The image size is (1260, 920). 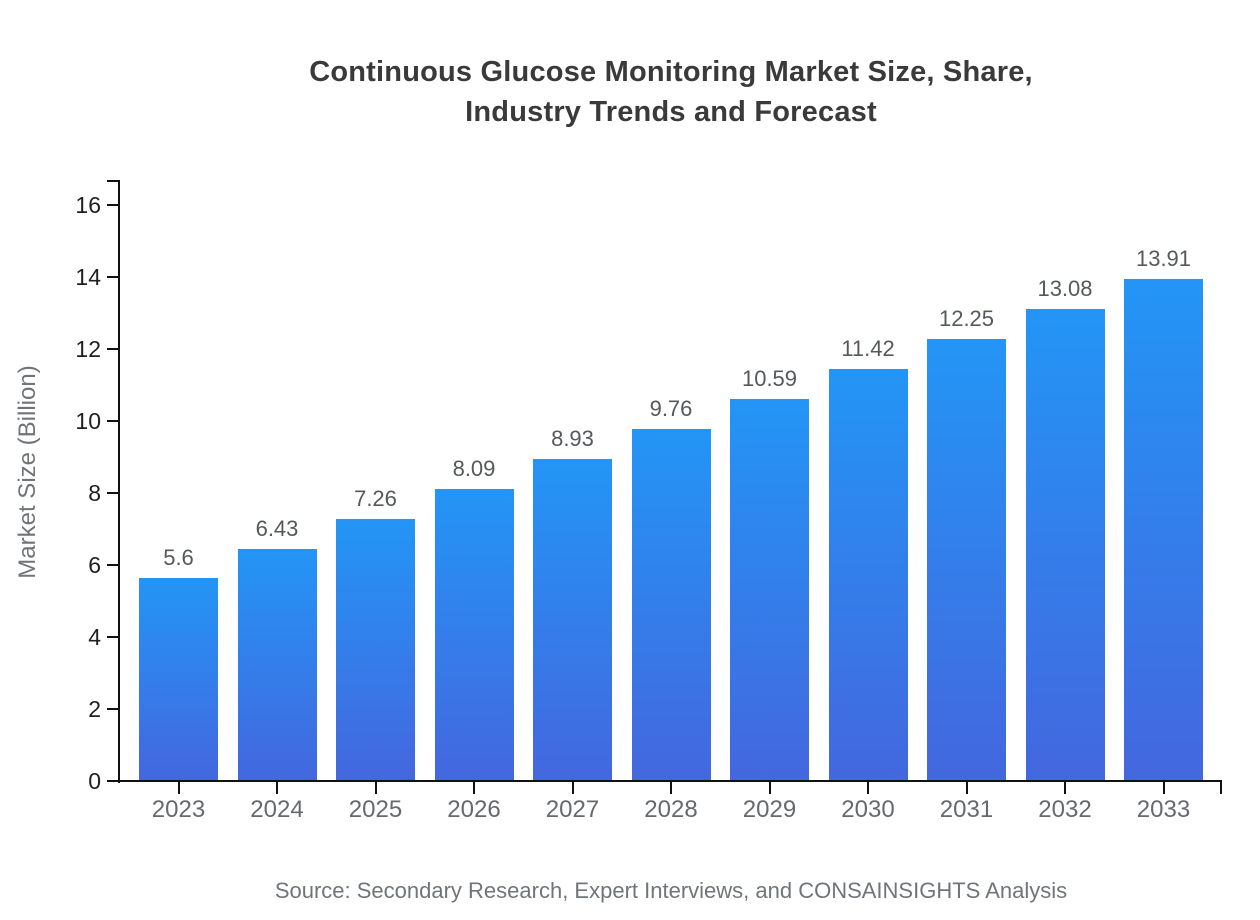 What do you see at coordinates (277, 664) in the screenshot?
I see `bar-2024` at bounding box center [277, 664].